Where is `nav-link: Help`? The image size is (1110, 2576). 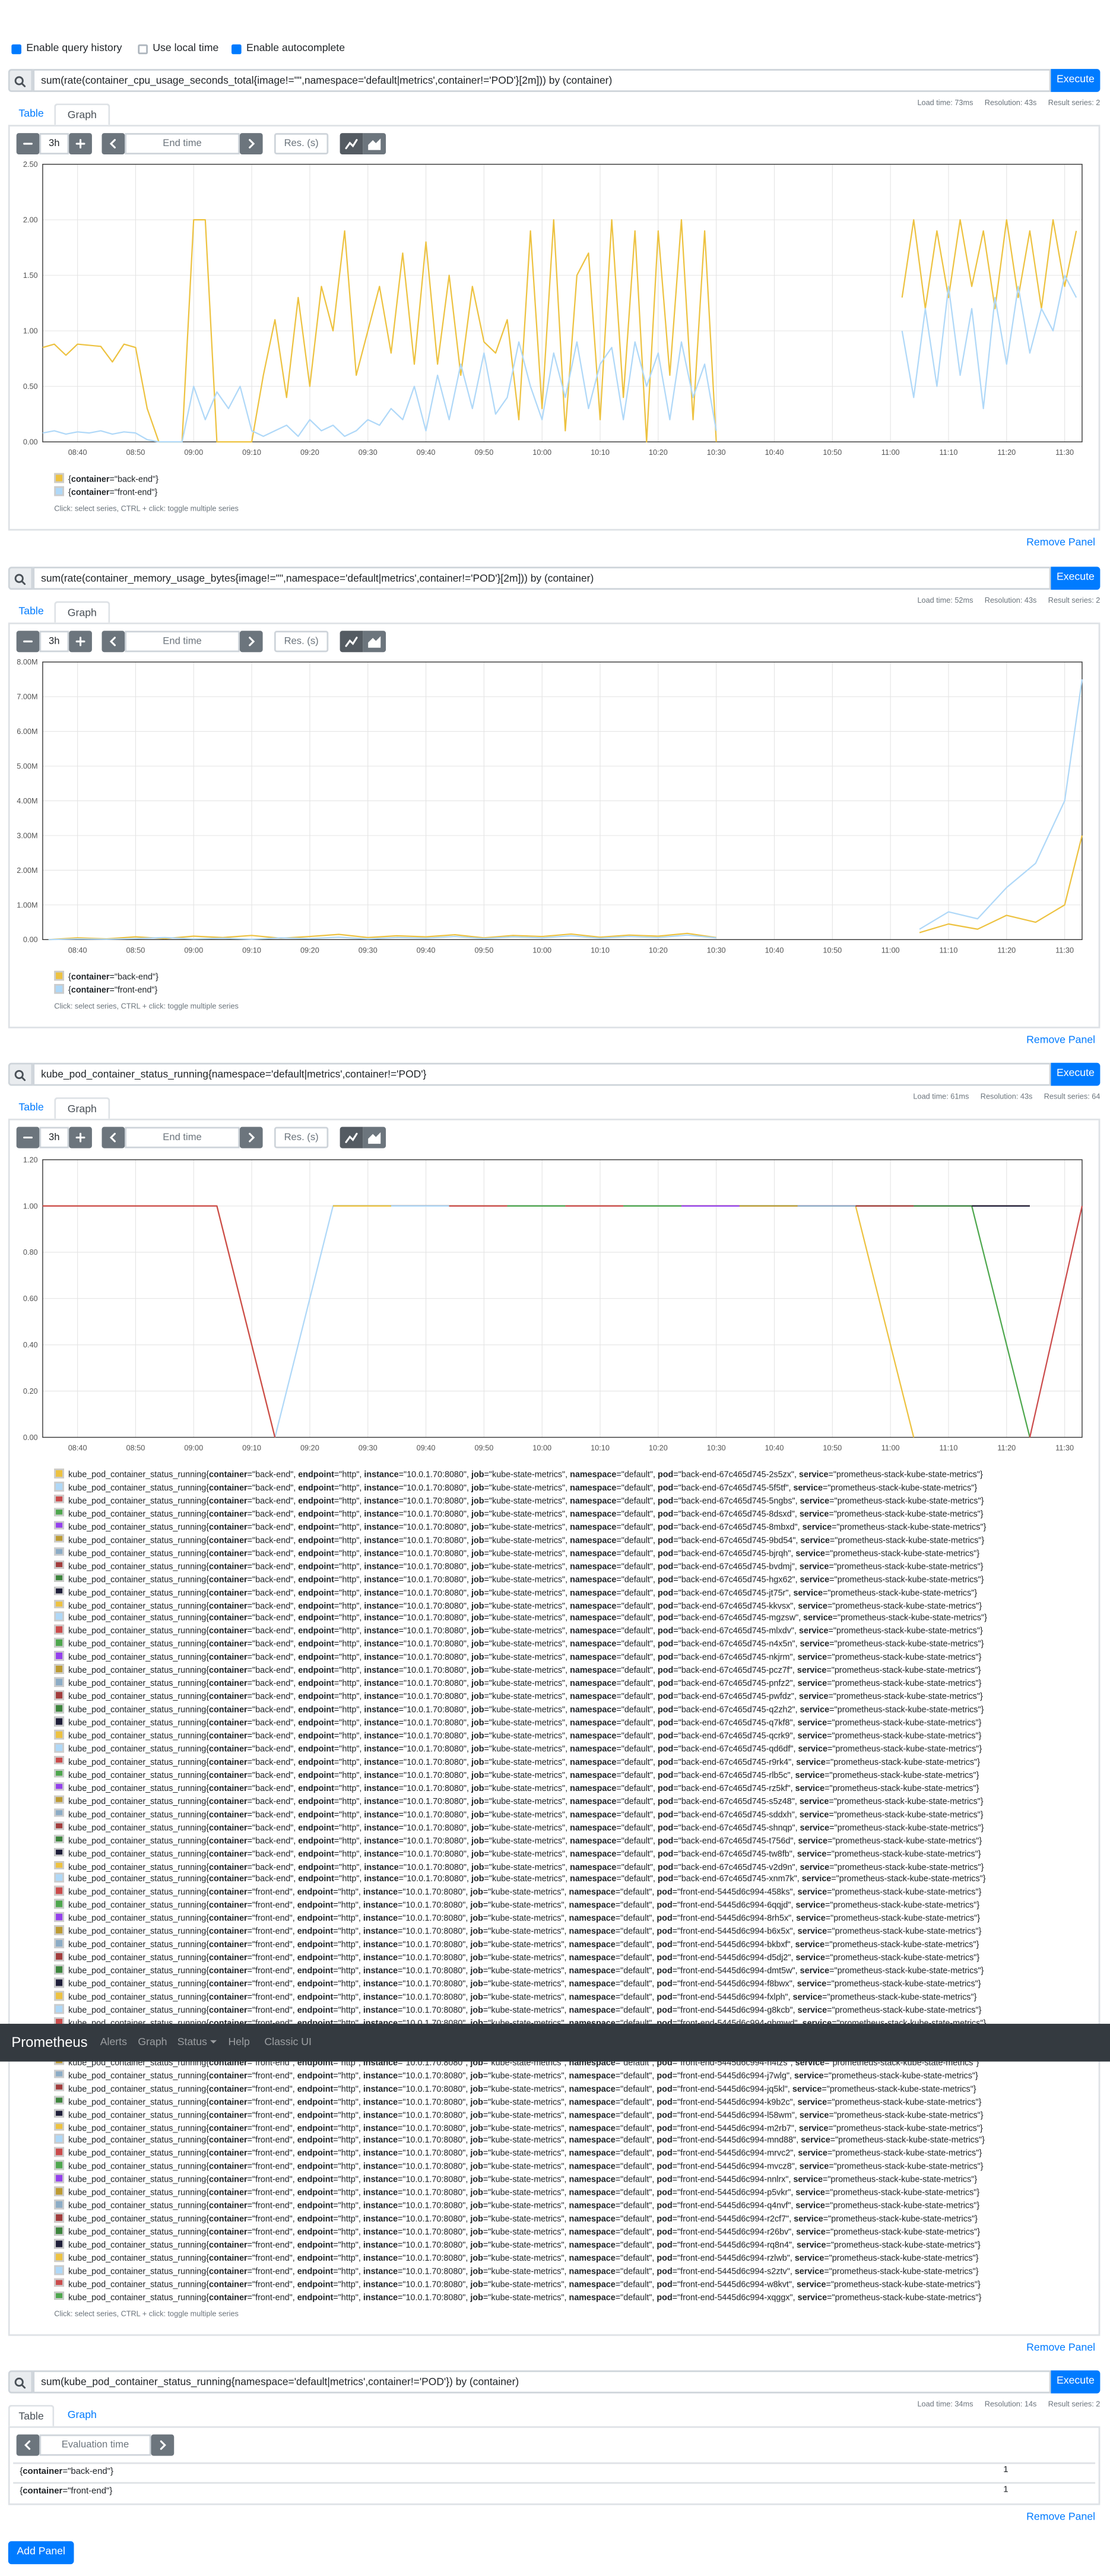 nav-link: Help is located at coordinates (261, 2043).